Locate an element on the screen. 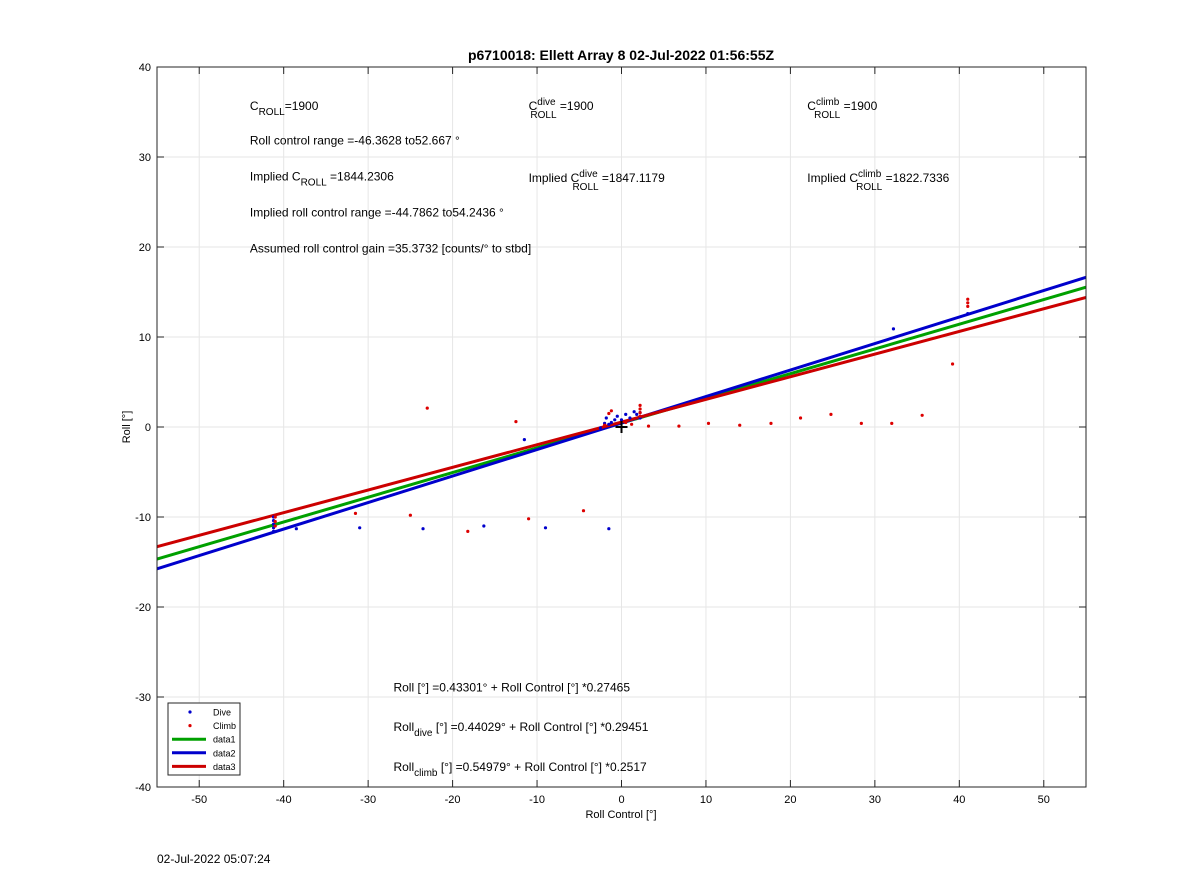 The width and height of the screenshot is (1200, 885). annotation-part: =1847.1179 is located at coordinates (632, 178).